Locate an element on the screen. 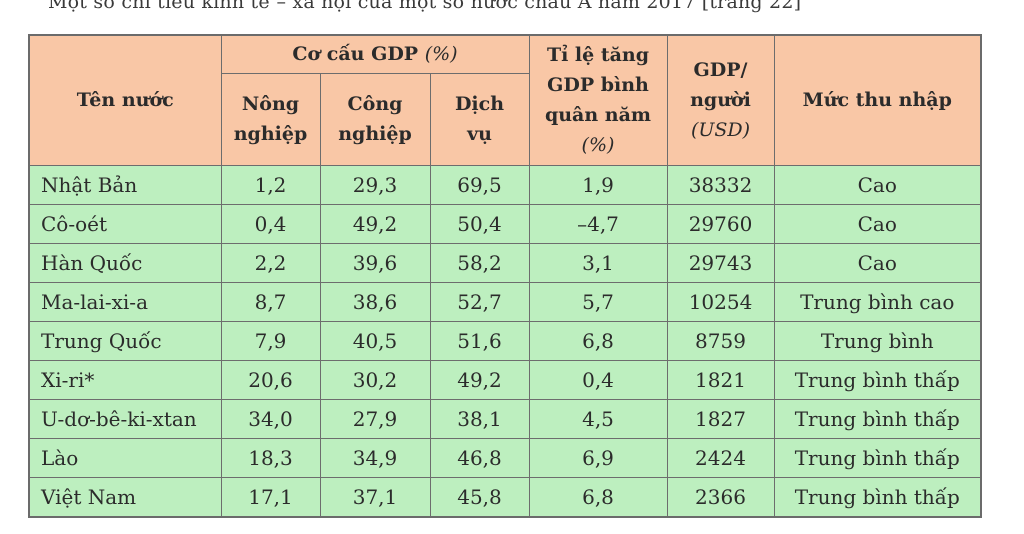 The image size is (1024, 534). cell-growth: 0,4 is located at coordinates (598, 379).